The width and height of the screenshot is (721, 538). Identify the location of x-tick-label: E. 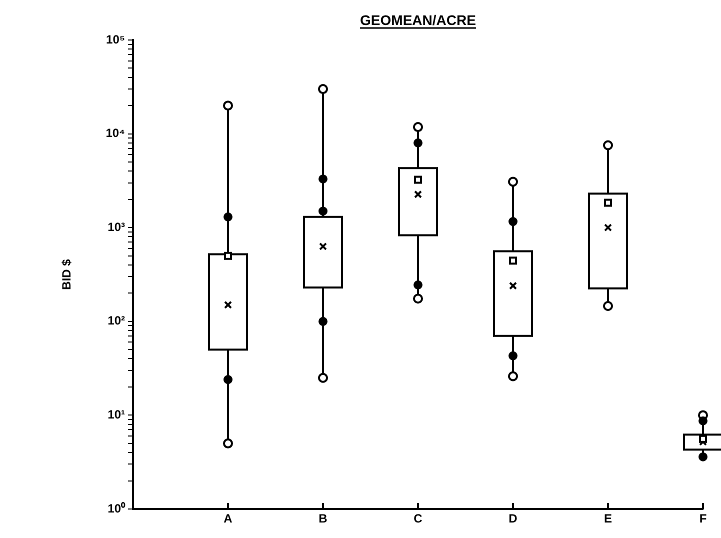
(608, 519).